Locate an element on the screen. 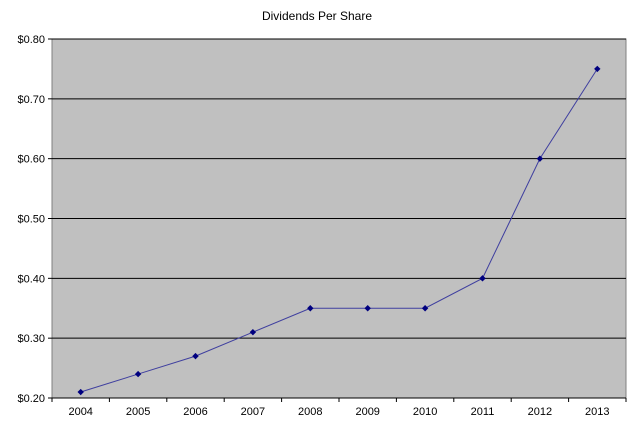 This screenshot has width=640, height=430. x-tick-label: 2006 is located at coordinates (195, 412).